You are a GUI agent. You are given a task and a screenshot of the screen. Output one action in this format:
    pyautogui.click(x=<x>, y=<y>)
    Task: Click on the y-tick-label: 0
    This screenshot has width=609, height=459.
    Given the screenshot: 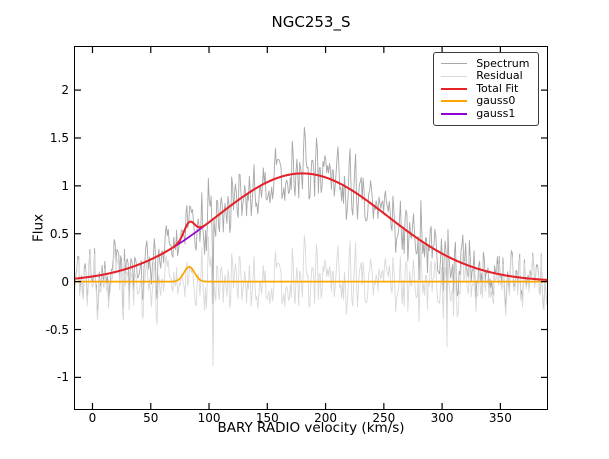 What is the action you would take?
    pyautogui.click(x=65, y=281)
    